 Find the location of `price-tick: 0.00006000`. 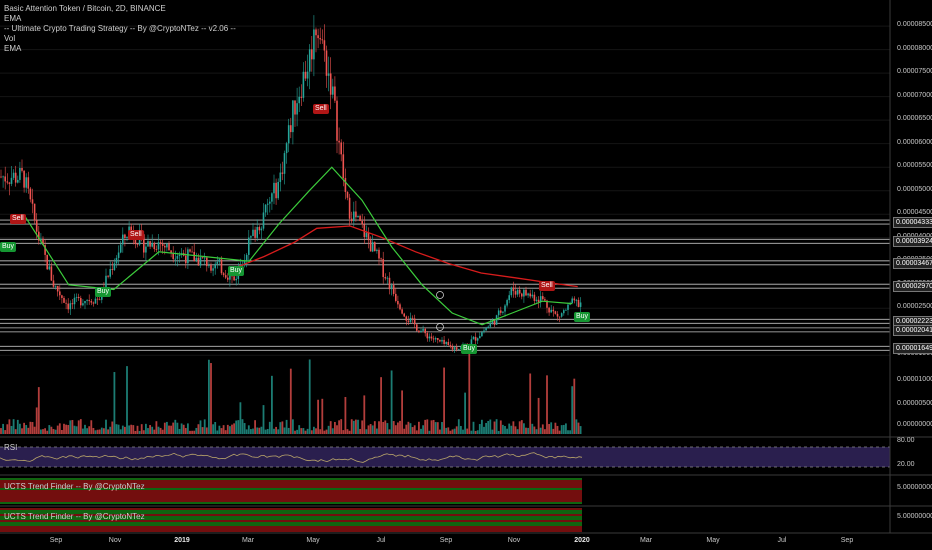

price-tick: 0.00006000 is located at coordinates (914, 142).